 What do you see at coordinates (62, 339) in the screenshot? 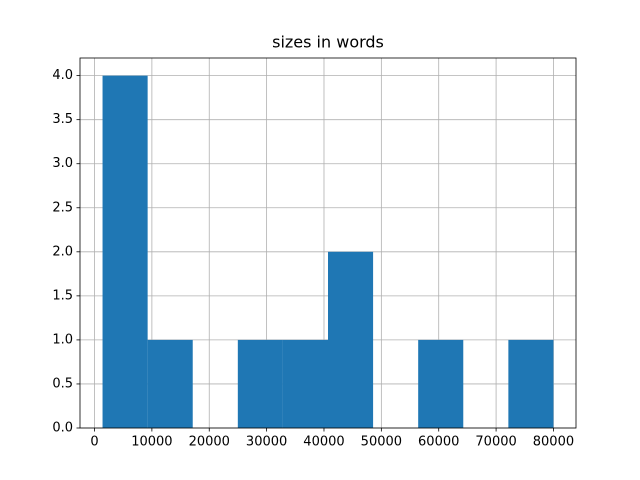
I see `y-tick-label: 1.0` at bounding box center [62, 339].